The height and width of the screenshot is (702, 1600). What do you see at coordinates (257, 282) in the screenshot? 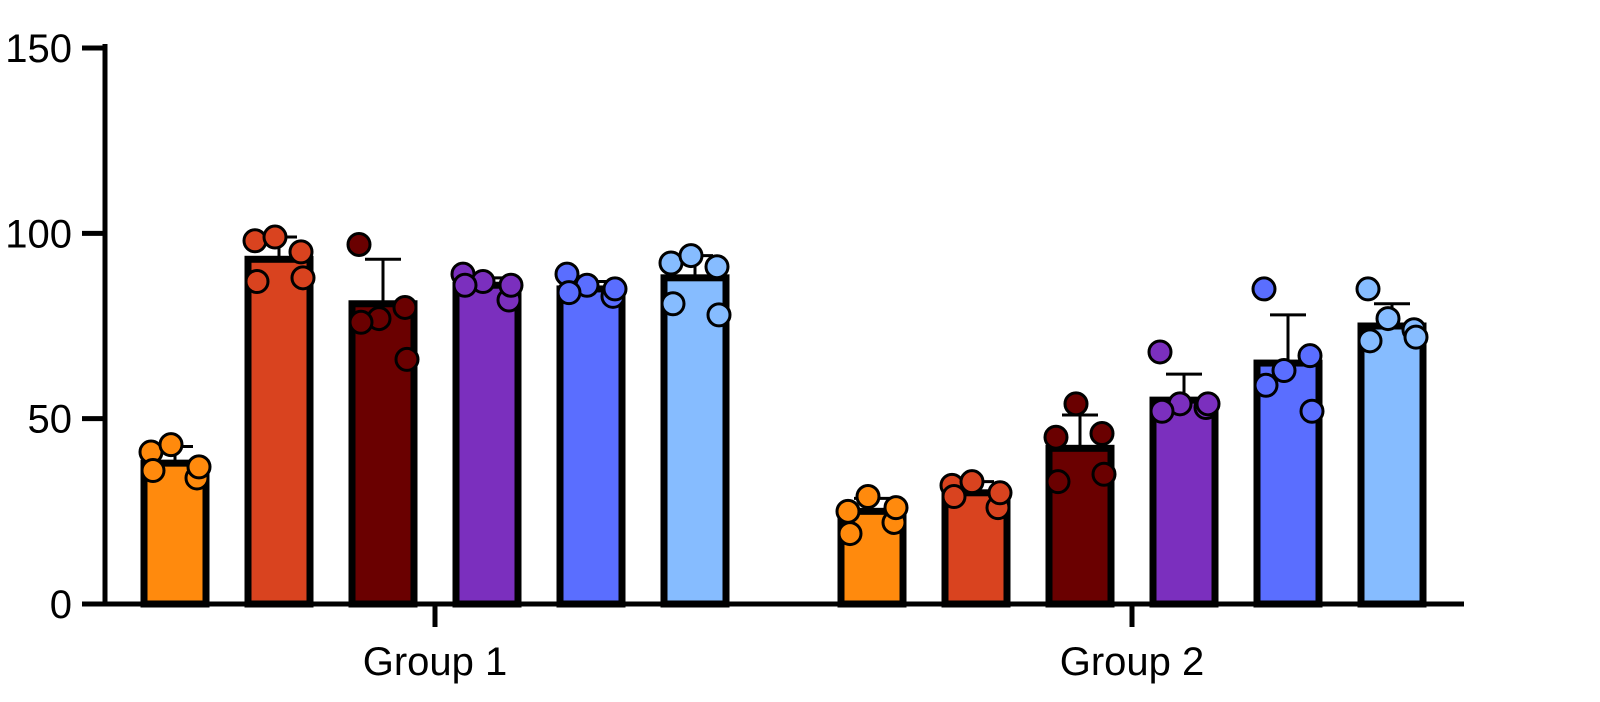
I see `data-point-g1-s2-p4` at bounding box center [257, 282].